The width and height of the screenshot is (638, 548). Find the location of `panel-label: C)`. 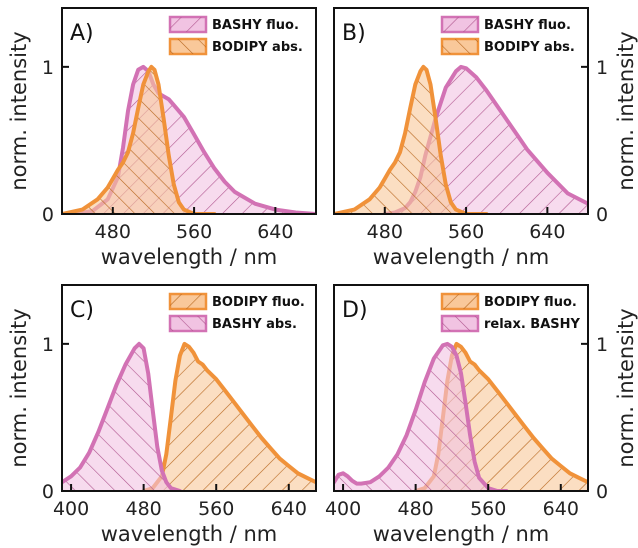

panel-label: C) is located at coordinates (82, 310).